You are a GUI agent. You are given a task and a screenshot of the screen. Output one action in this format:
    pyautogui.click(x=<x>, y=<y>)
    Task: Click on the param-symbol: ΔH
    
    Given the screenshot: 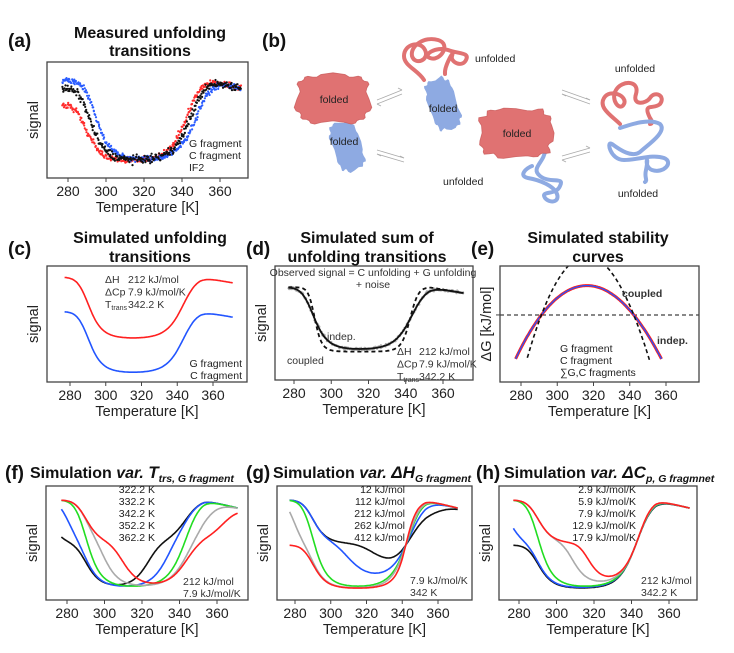 What is the action you would take?
    pyautogui.click(x=112, y=280)
    